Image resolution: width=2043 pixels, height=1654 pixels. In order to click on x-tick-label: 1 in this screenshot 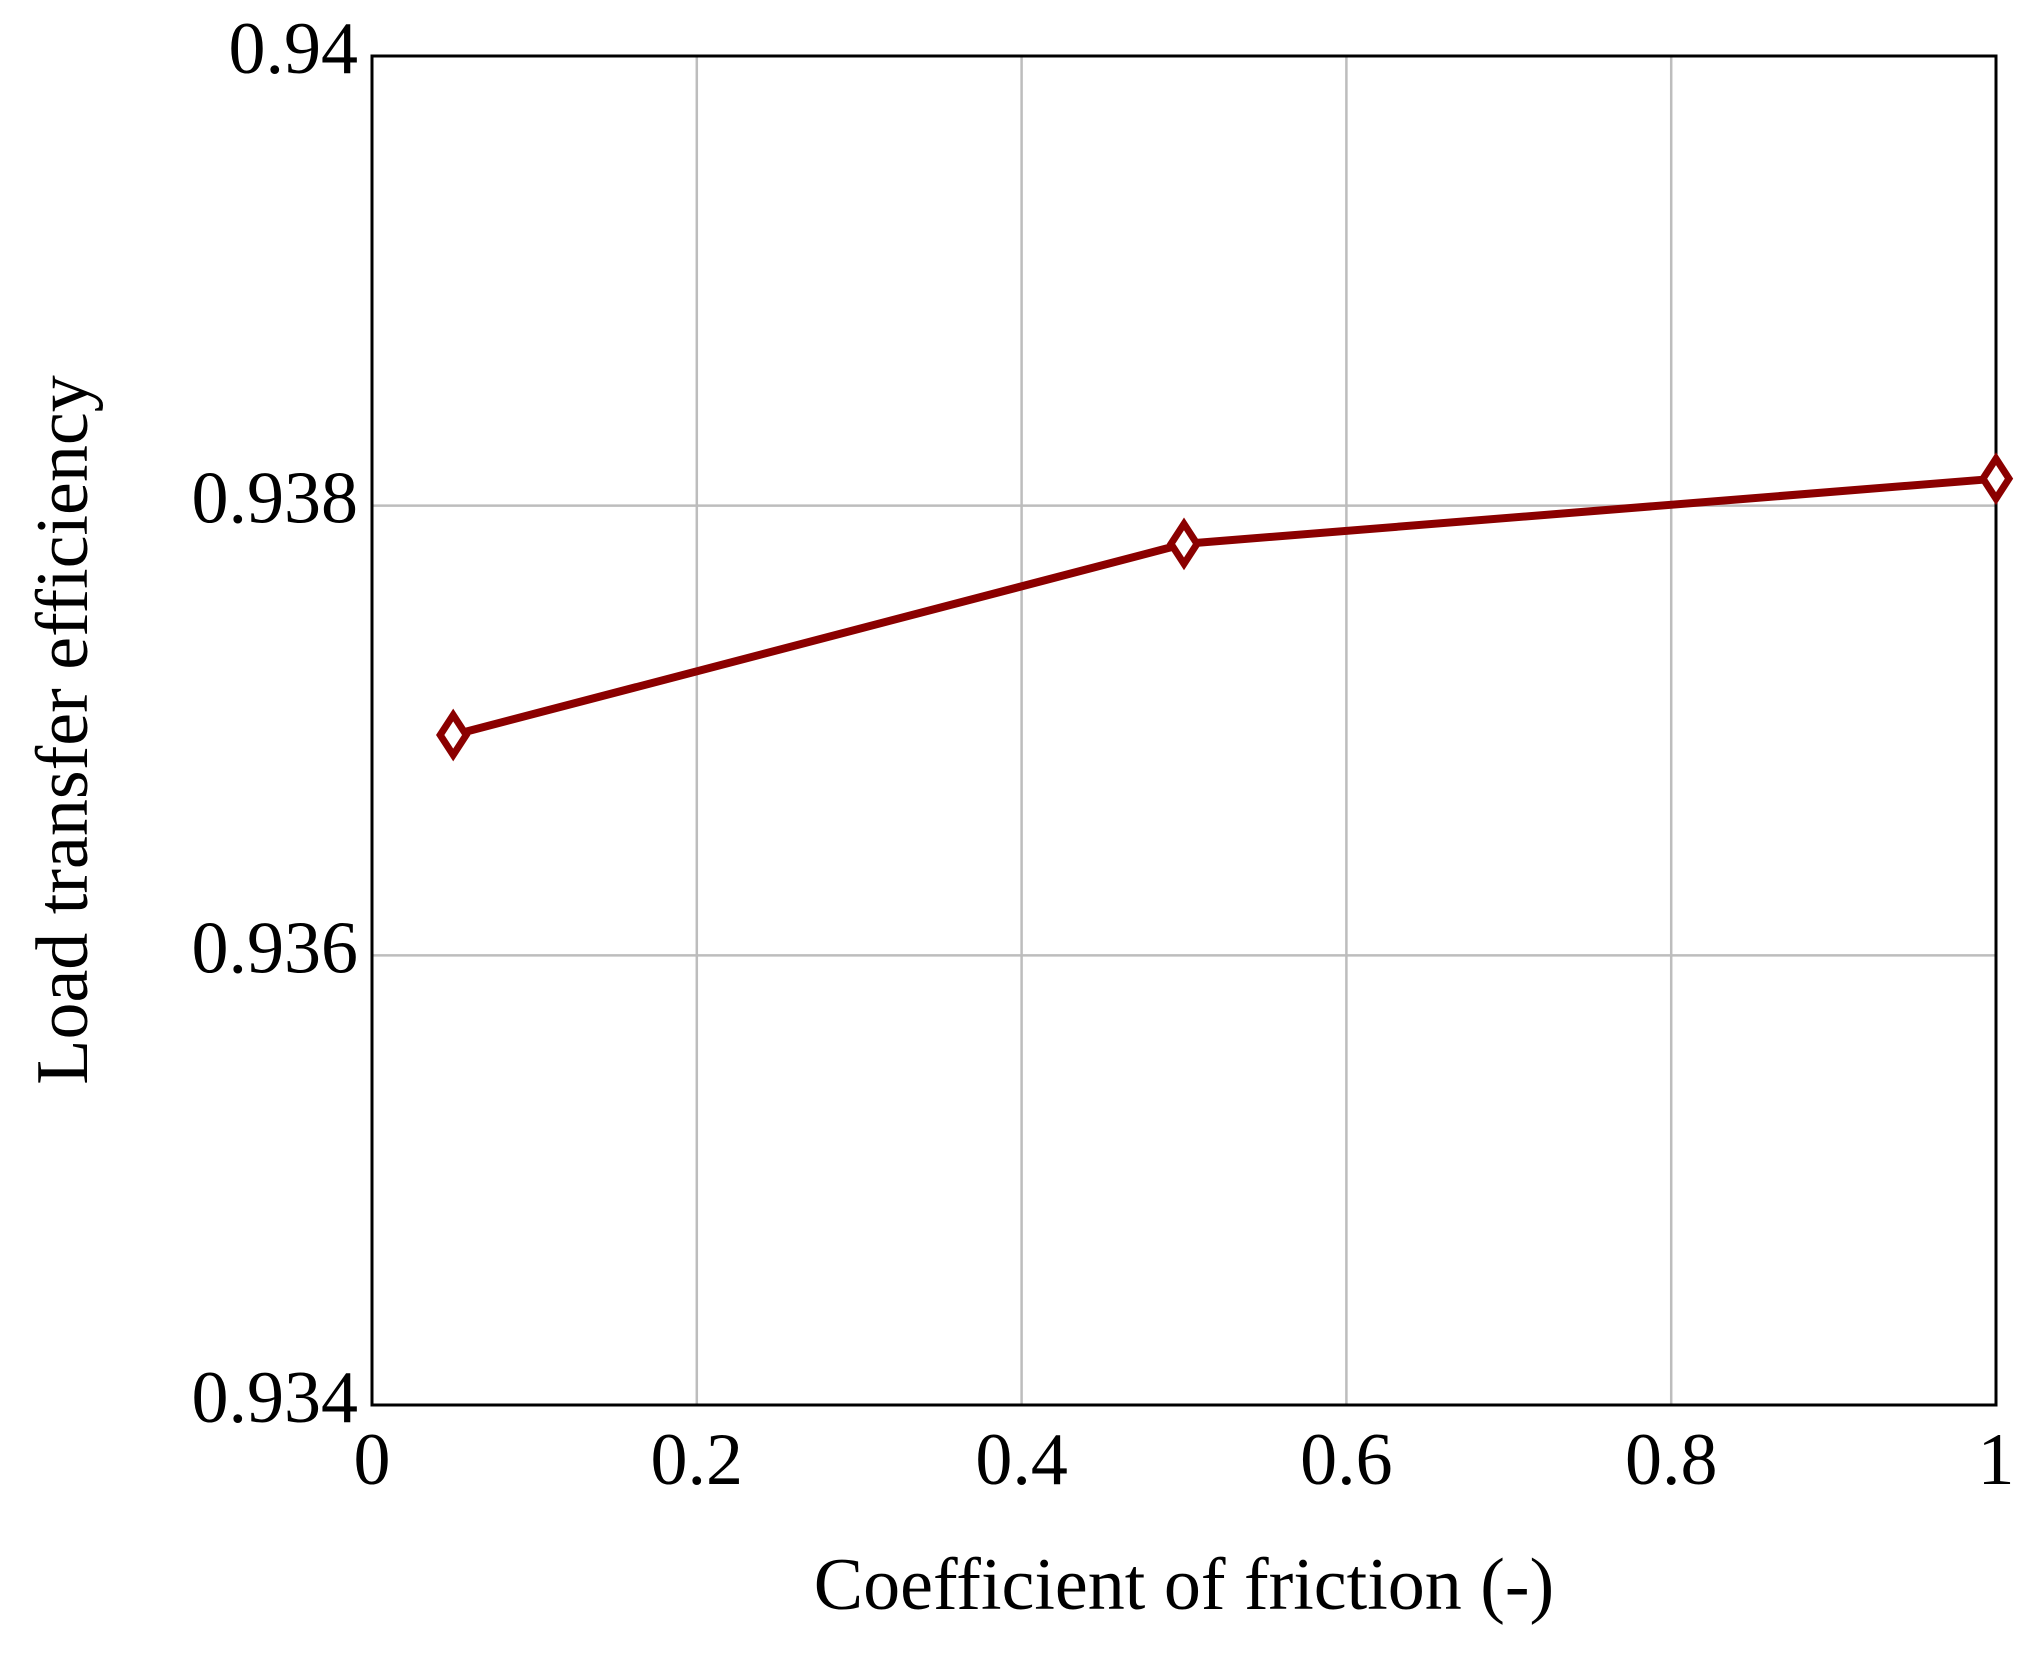, I will do `click(1996, 1460)`.